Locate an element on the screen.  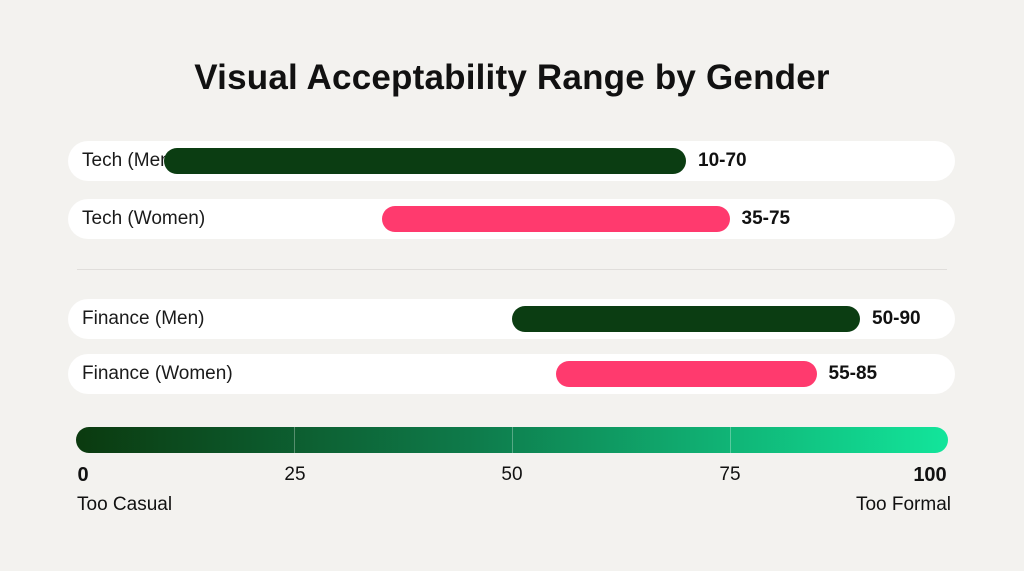
too-formal-label: Too Formal is located at coordinates (903, 504).